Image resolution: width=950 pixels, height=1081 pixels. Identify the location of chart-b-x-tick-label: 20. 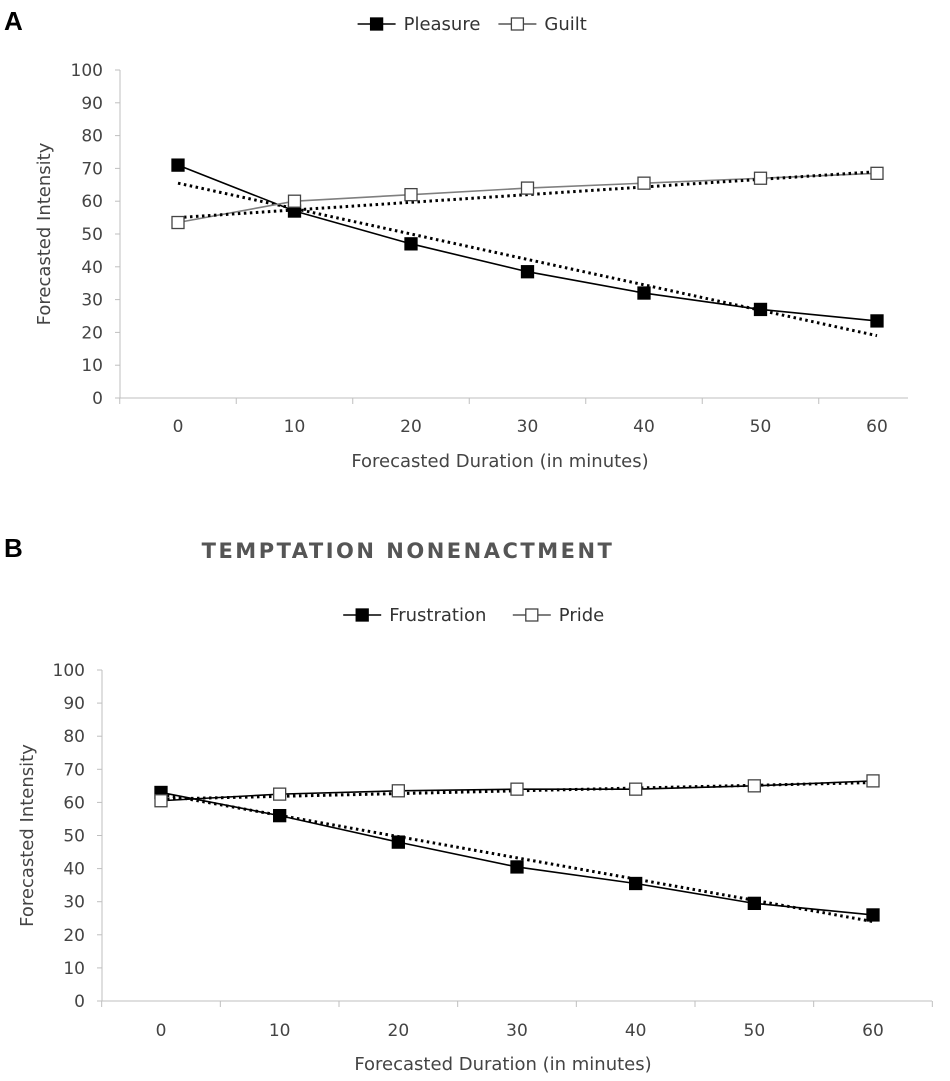
(399, 1031).